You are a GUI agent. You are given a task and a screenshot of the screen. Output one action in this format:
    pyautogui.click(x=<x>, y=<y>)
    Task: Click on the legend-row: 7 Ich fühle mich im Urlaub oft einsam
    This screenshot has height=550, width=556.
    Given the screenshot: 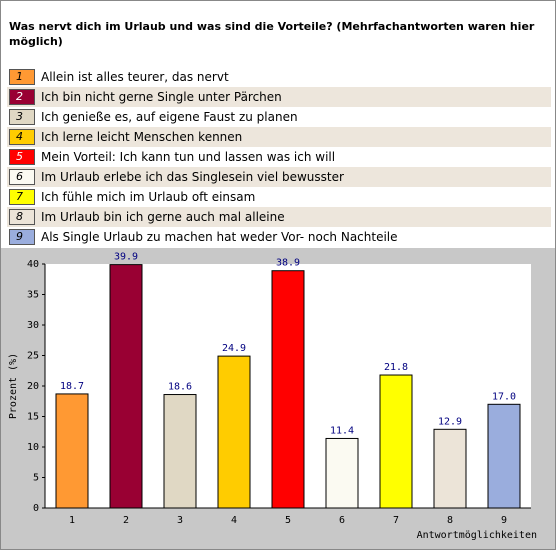 What is the action you would take?
    pyautogui.click(x=279, y=197)
    